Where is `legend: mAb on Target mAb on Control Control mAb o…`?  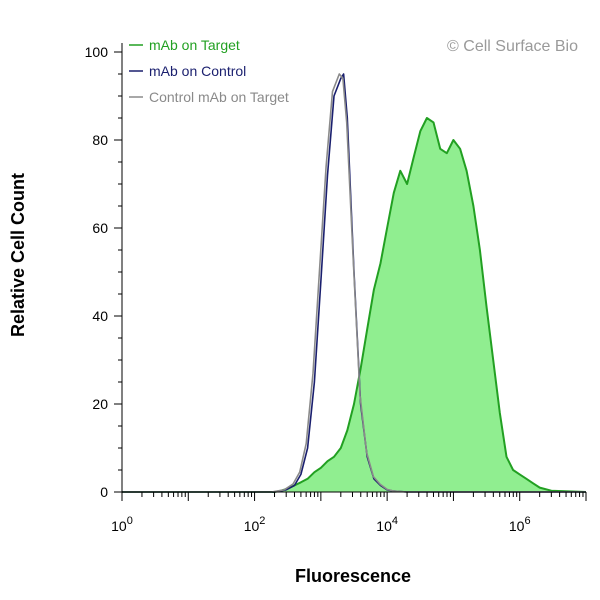 legend: mAb on Target mAb on Control Control mAb o… is located at coordinates (209, 71).